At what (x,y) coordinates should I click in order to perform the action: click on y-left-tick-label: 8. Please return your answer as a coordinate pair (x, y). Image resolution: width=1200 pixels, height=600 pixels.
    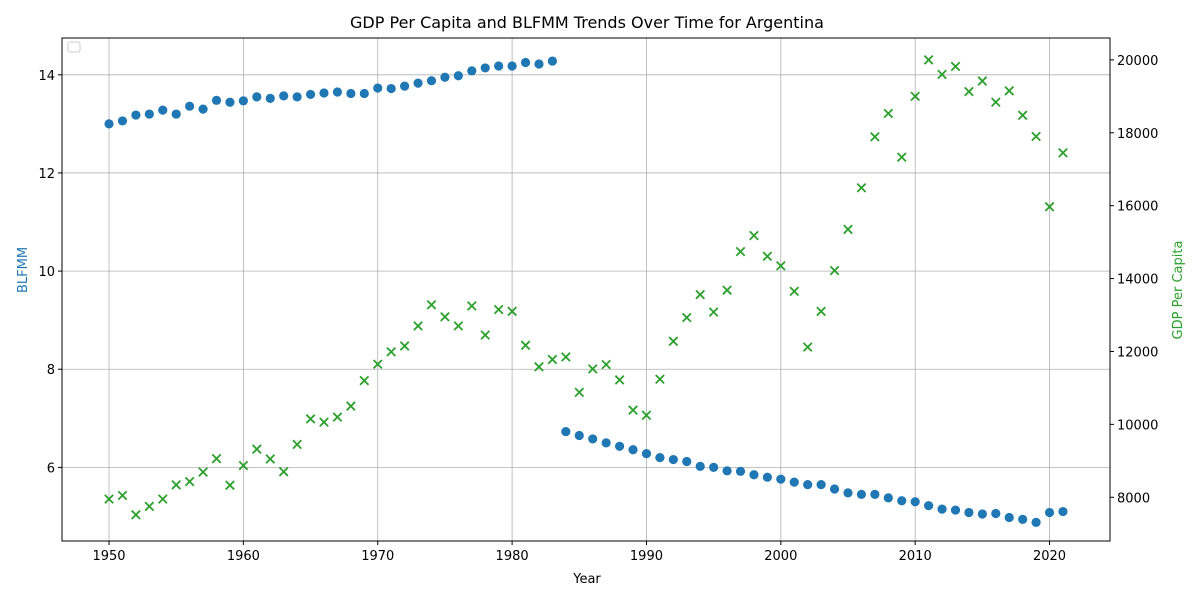
    Looking at the image, I should click on (51, 370).